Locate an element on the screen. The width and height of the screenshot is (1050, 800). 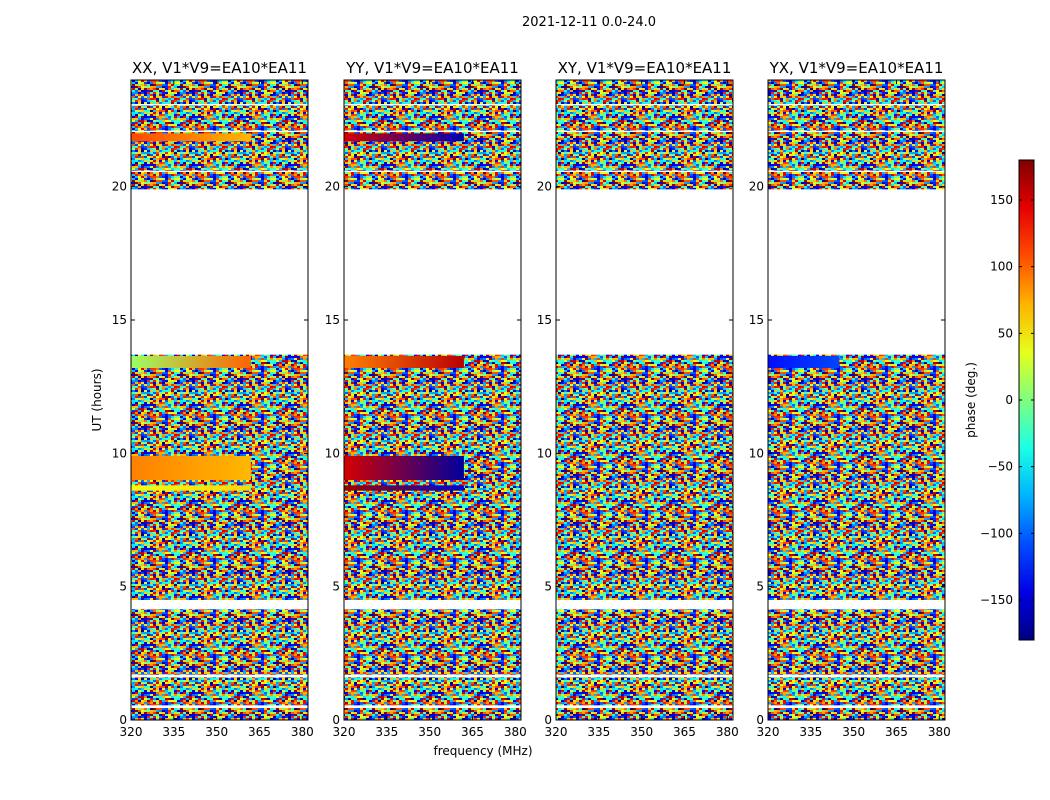
colorbar-tick-label: 150 is located at coordinates (1001, 200).